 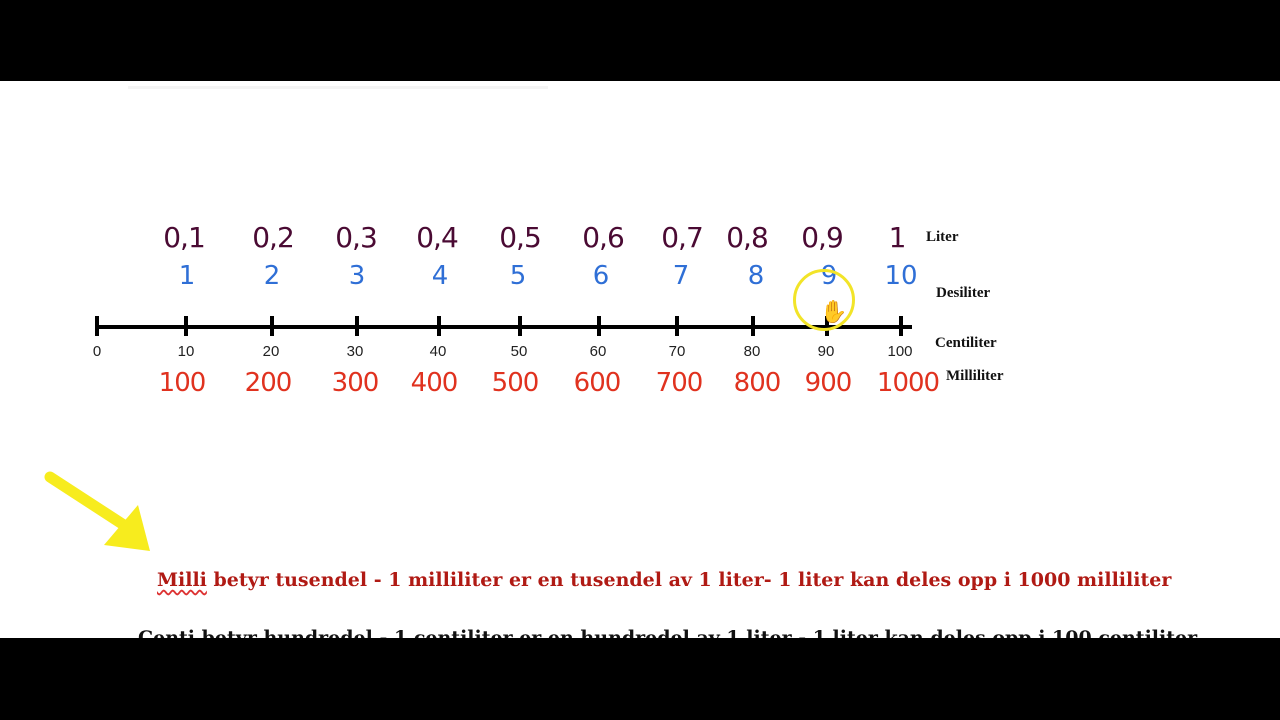 What do you see at coordinates (438, 351) in the screenshot?
I see `centiliter-value: 40` at bounding box center [438, 351].